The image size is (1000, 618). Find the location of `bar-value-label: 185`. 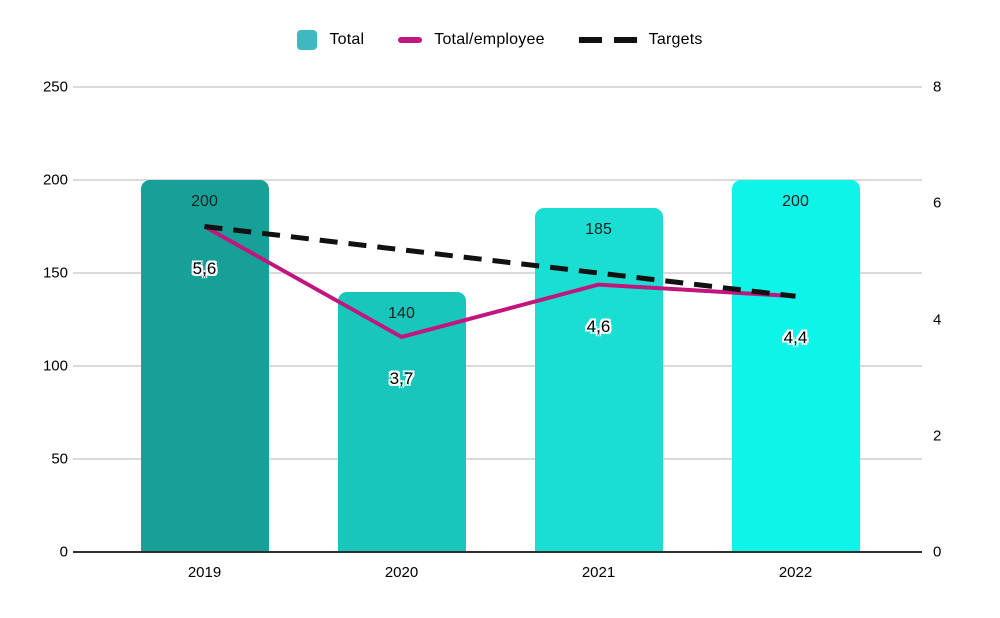

bar-value-label: 185 is located at coordinates (598, 229).